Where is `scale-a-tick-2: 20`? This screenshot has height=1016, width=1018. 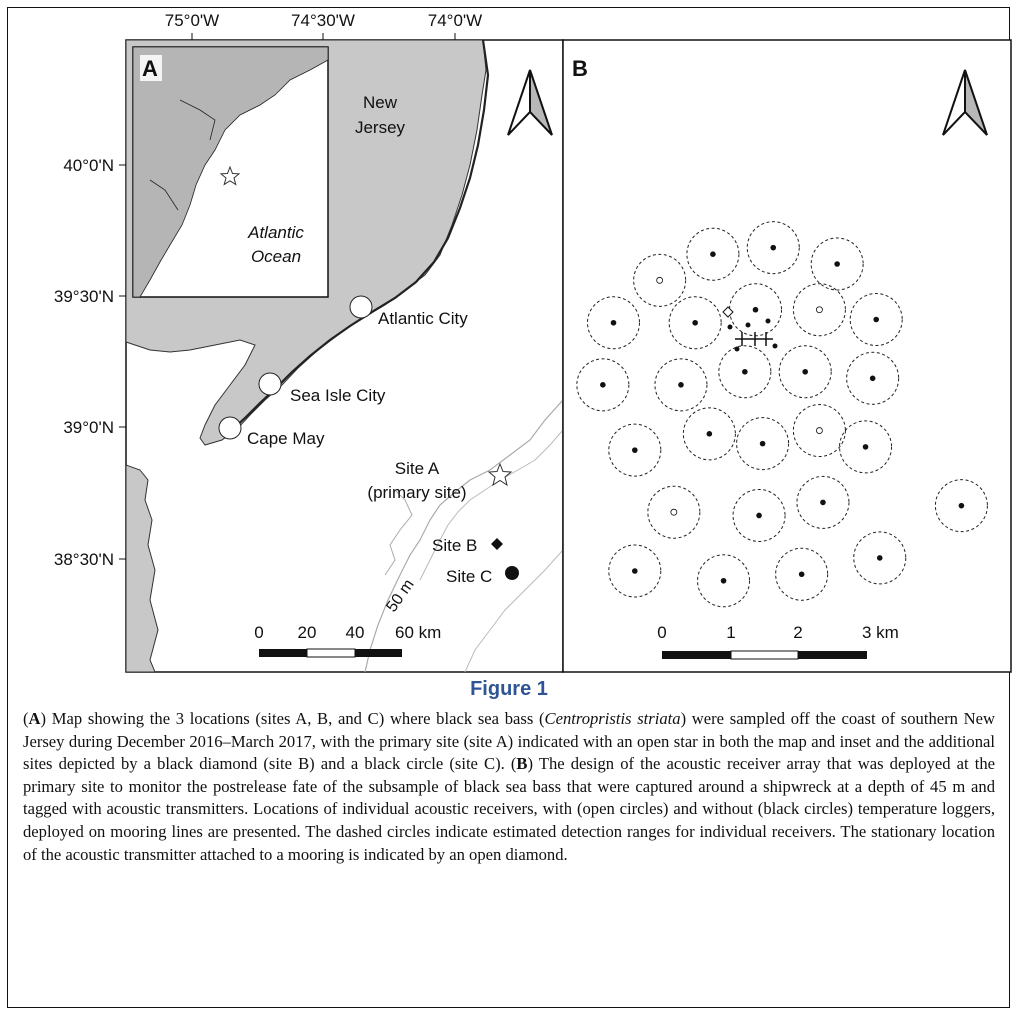
scale-a-tick-2: 20 is located at coordinates (307, 632).